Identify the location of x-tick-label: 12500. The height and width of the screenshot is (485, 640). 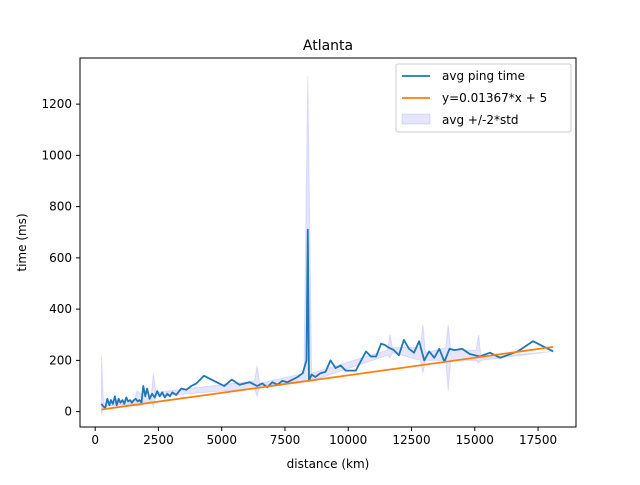
(411, 440).